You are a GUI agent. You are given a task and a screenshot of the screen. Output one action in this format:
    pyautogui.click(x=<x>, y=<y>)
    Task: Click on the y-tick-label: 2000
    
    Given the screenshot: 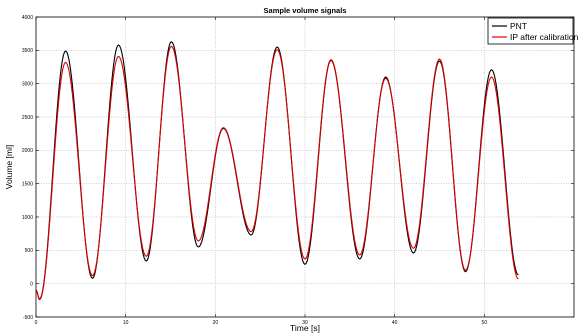 What is the action you would take?
    pyautogui.click(x=27, y=151)
    